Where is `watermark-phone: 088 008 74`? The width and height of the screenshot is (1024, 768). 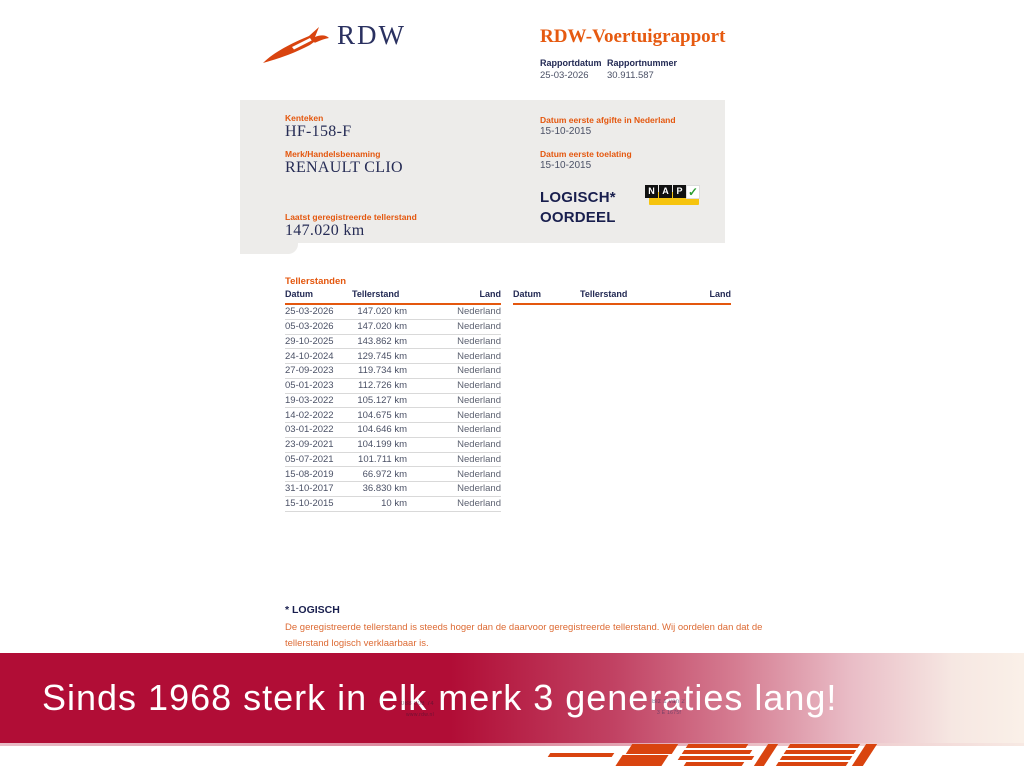 watermark-phone: 088 008 74 is located at coordinates (418, 704).